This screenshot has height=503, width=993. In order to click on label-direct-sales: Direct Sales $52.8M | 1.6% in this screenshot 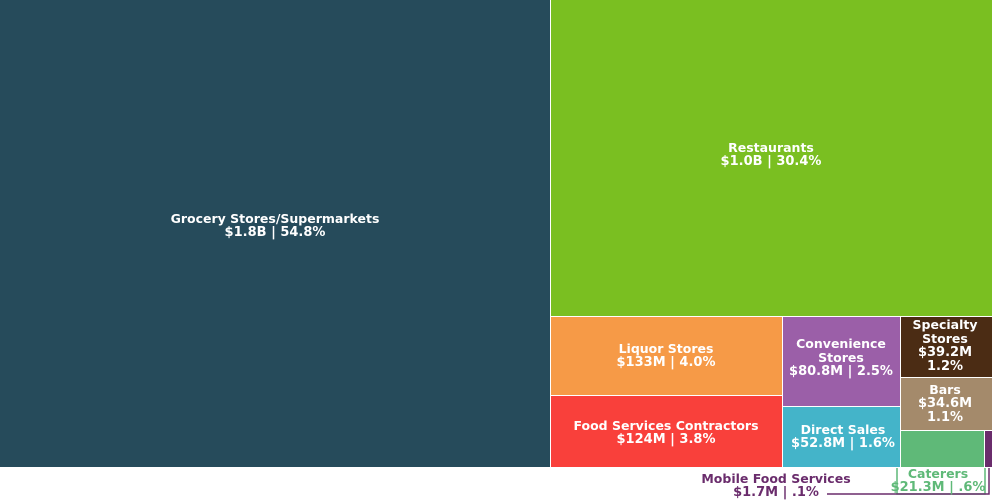, I will do `click(843, 437)`.